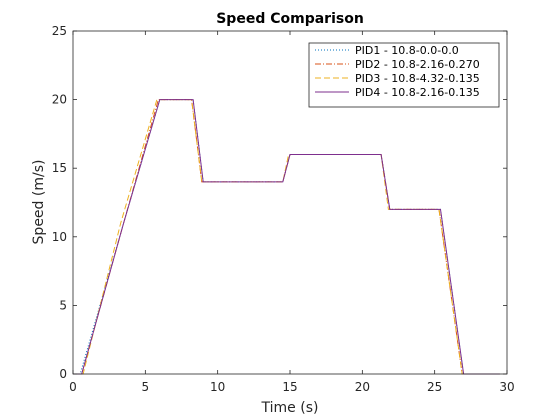 The image size is (560, 420). What do you see at coordinates (59, 168) in the screenshot?
I see `y-tick-label: 15` at bounding box center [59, 168].